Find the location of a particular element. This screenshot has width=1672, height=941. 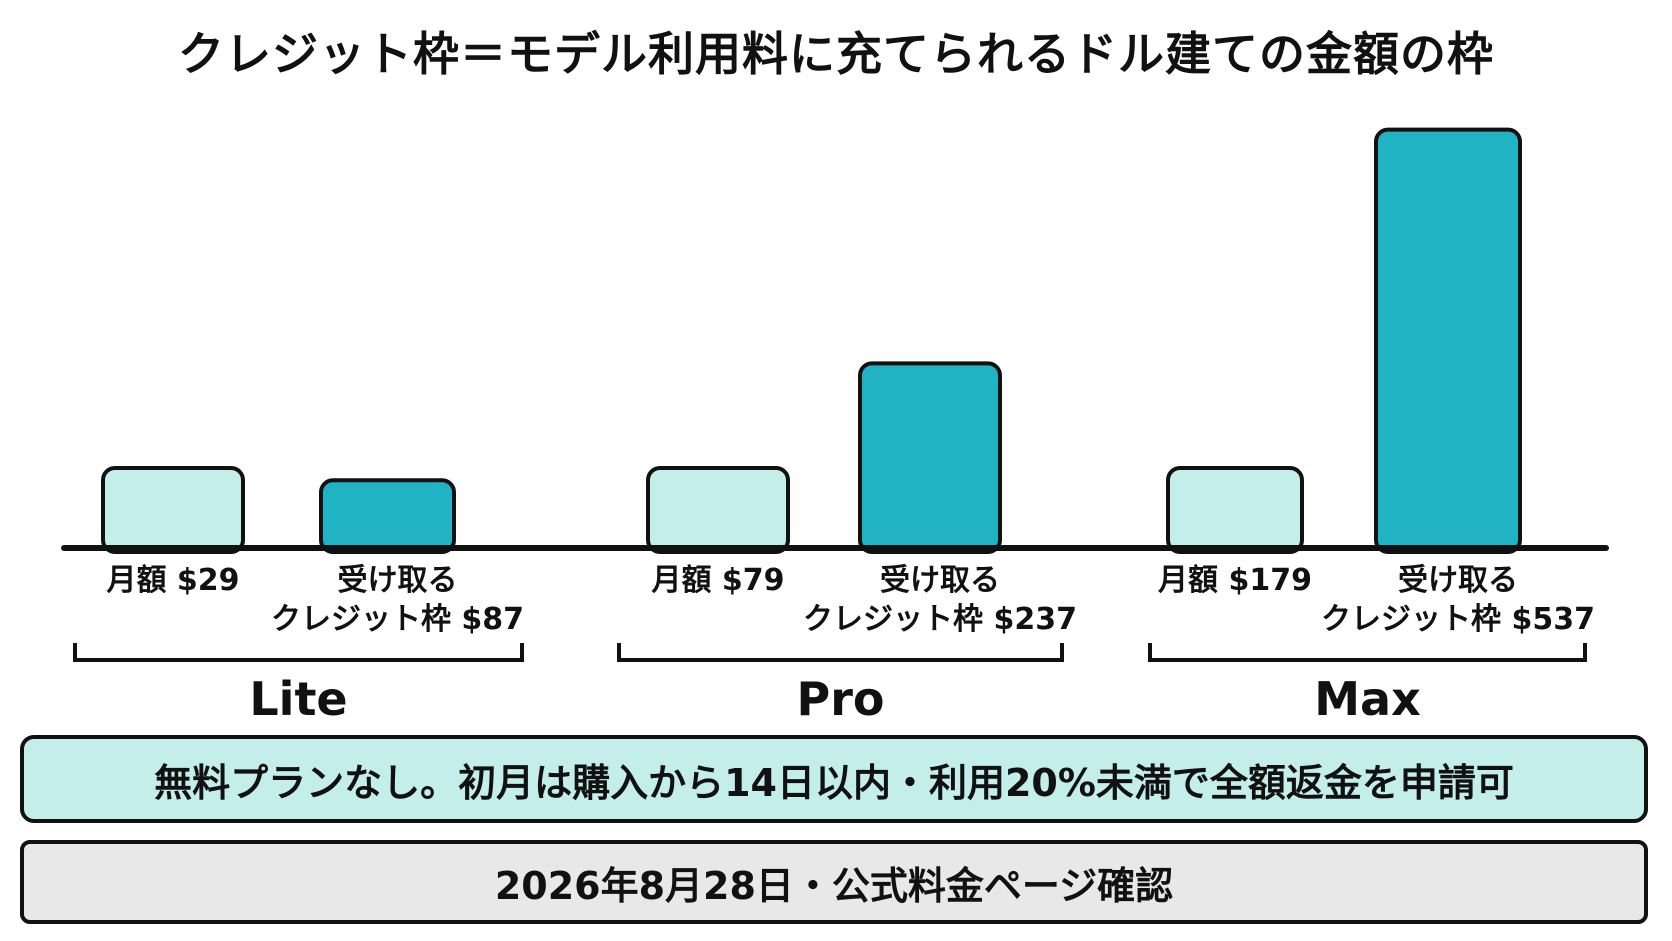

bracket-max is located at coordinates (1367, 652).